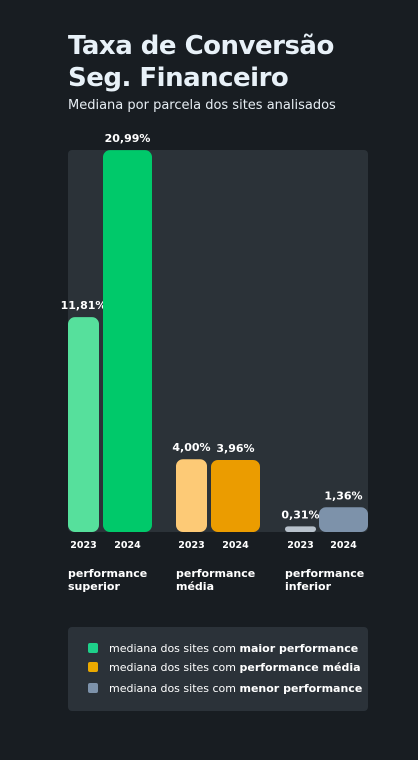  Describe the element at coordinates (201, 46) in the screenshot. I see `title-line-1: Taxa de Conversão` at that location.